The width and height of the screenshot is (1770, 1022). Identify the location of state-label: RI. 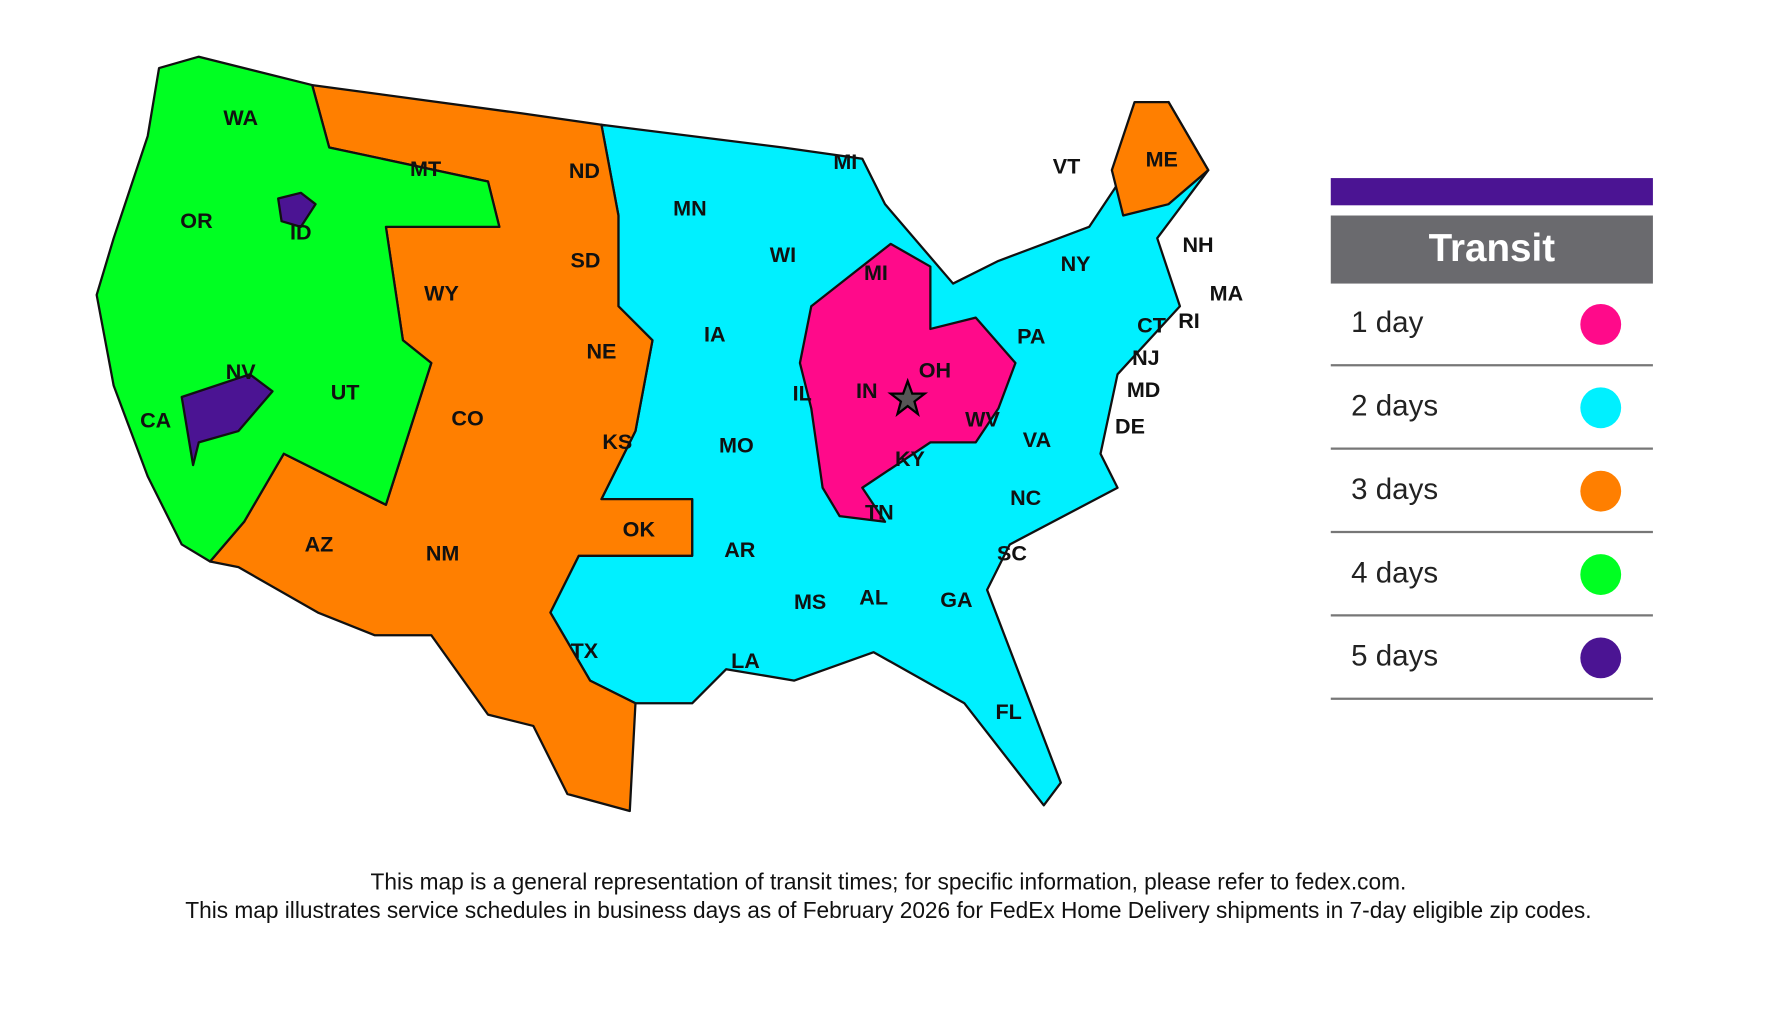
(1189, 320).